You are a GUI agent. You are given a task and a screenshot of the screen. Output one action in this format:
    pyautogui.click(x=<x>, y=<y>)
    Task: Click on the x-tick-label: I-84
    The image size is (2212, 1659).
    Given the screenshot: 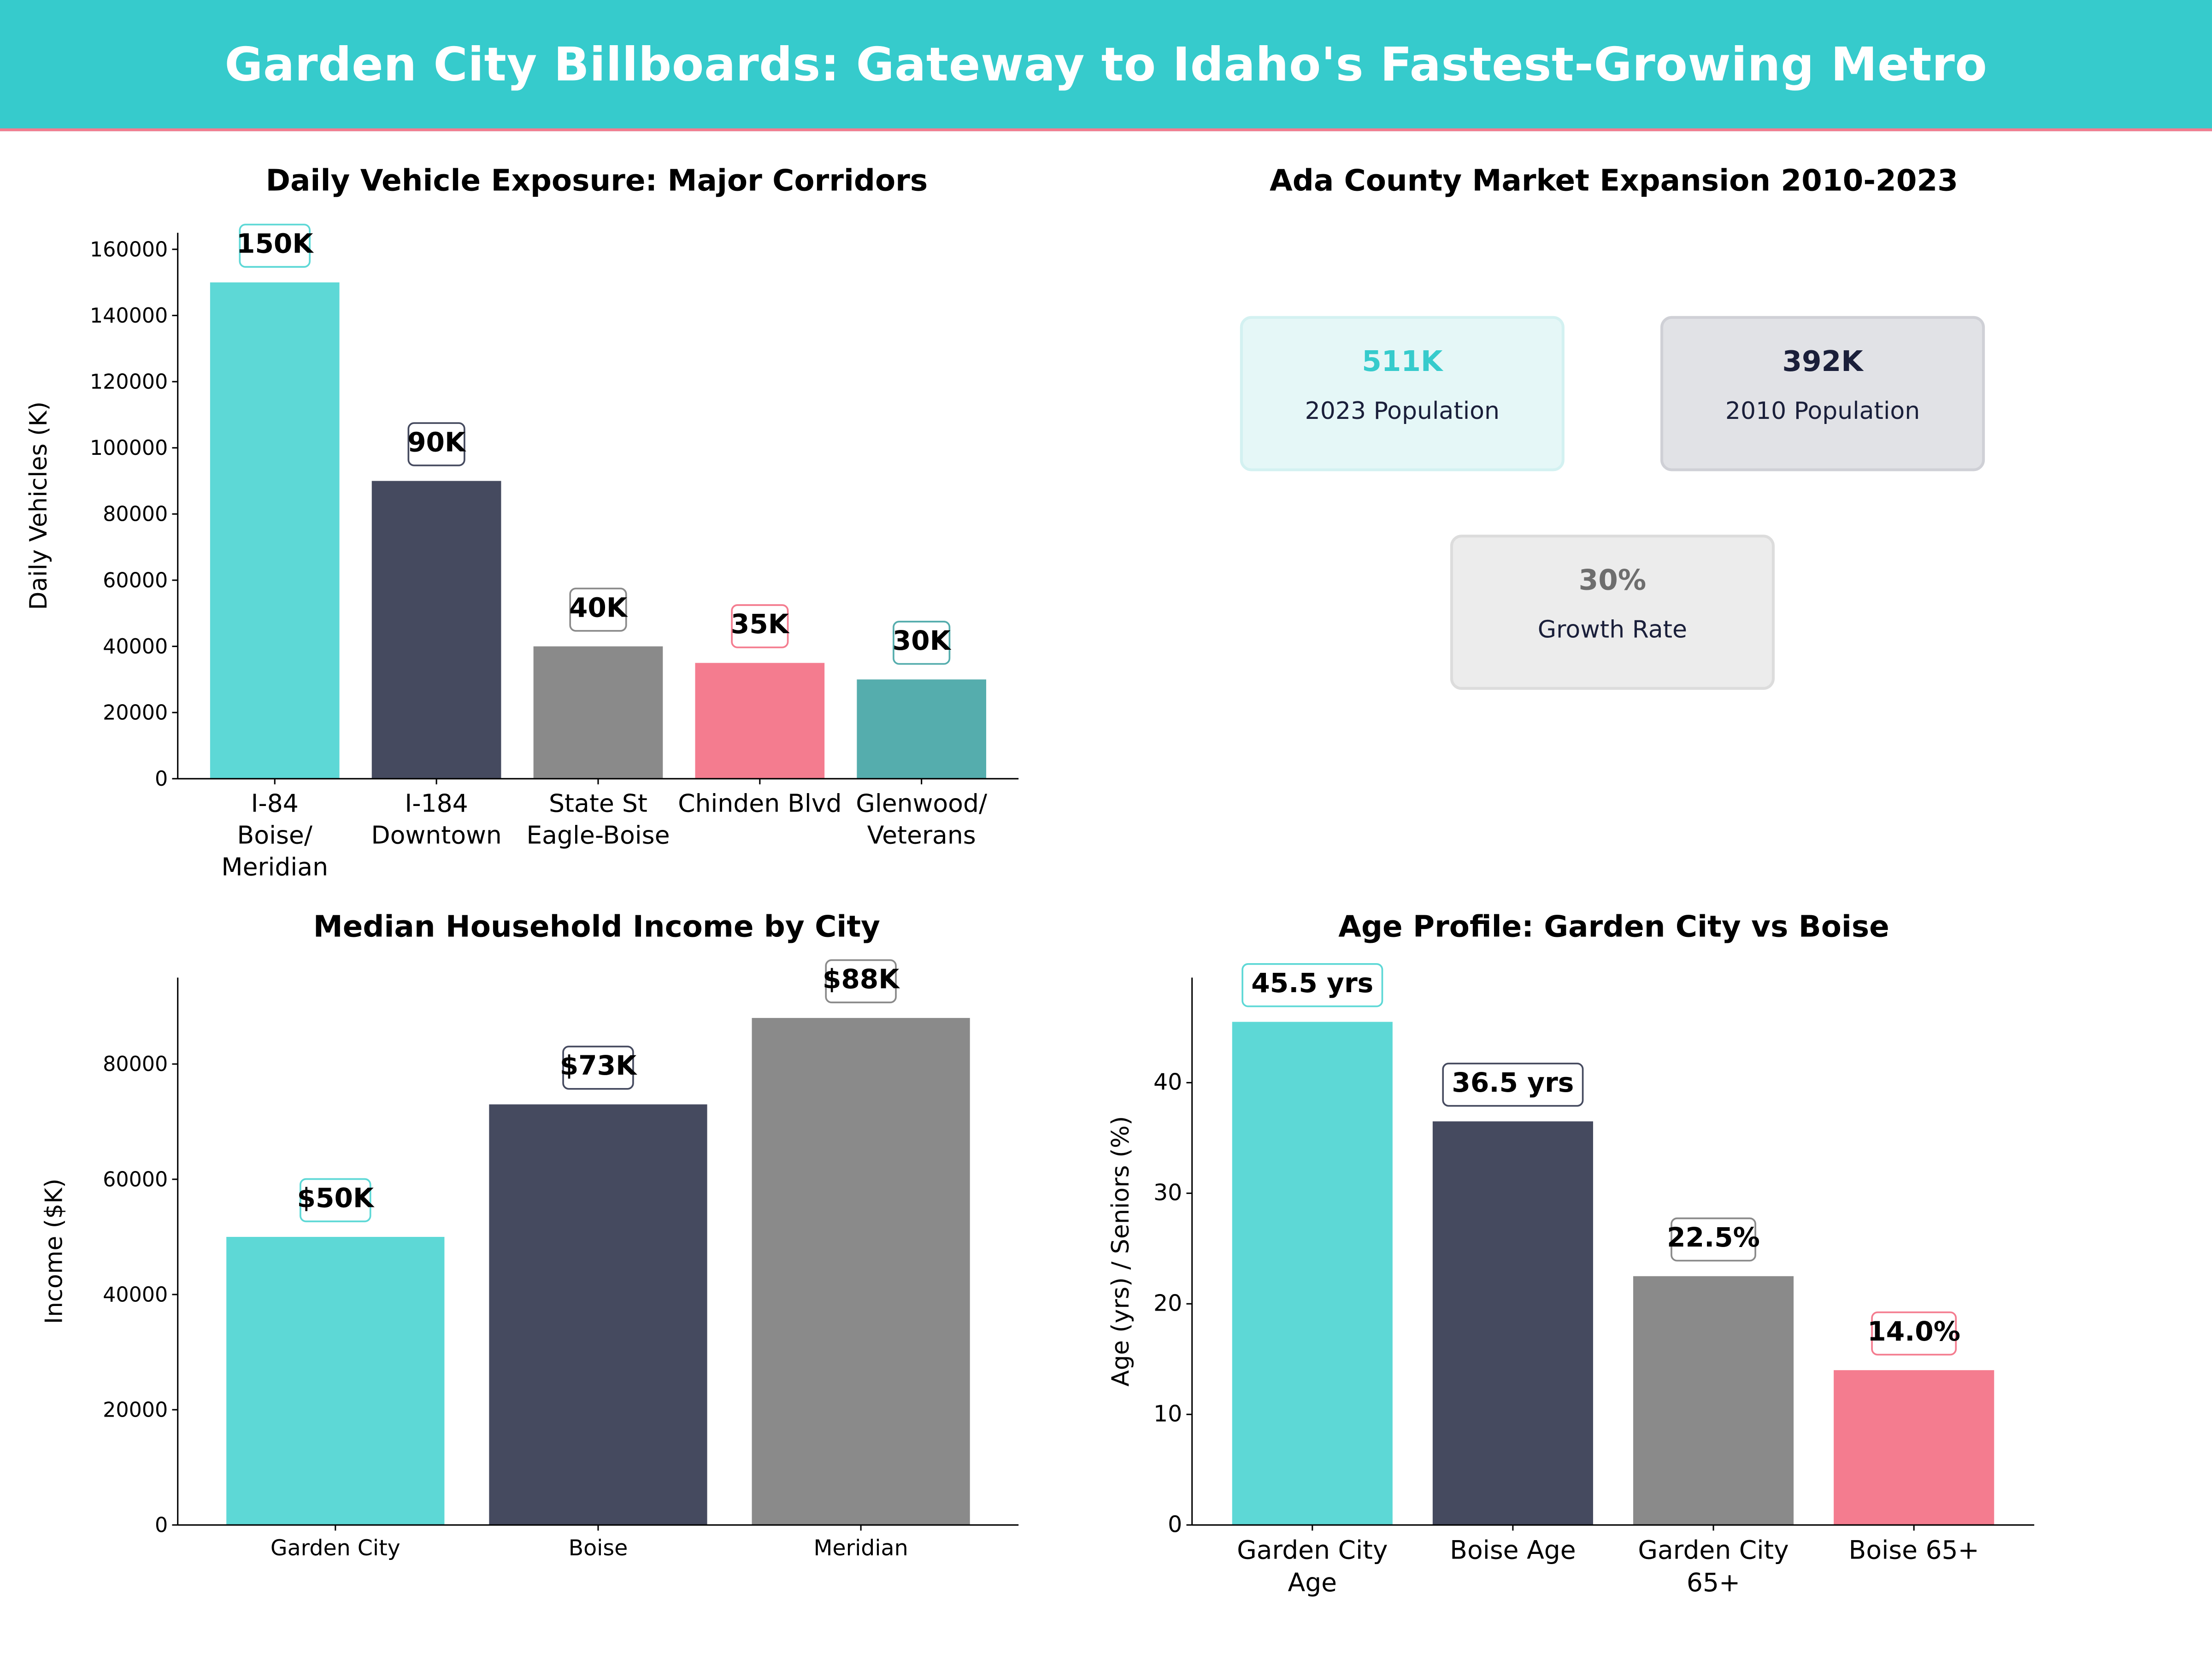 What is the action you would take?
    pyautogui.click(x=275, y=803)
    